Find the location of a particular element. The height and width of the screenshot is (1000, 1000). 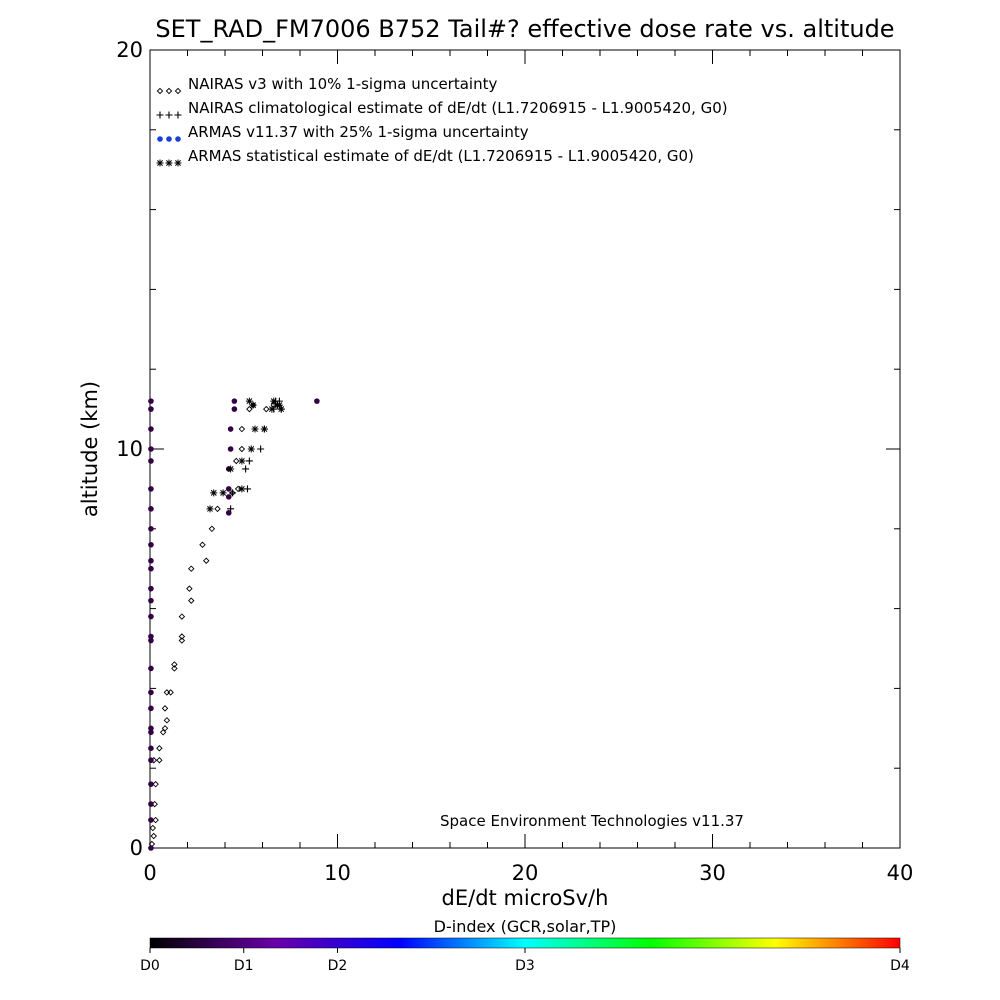

legend-label: NAIRAS v3 with 10% 1-sigma uncertainty is located at coordinates (342, 84).